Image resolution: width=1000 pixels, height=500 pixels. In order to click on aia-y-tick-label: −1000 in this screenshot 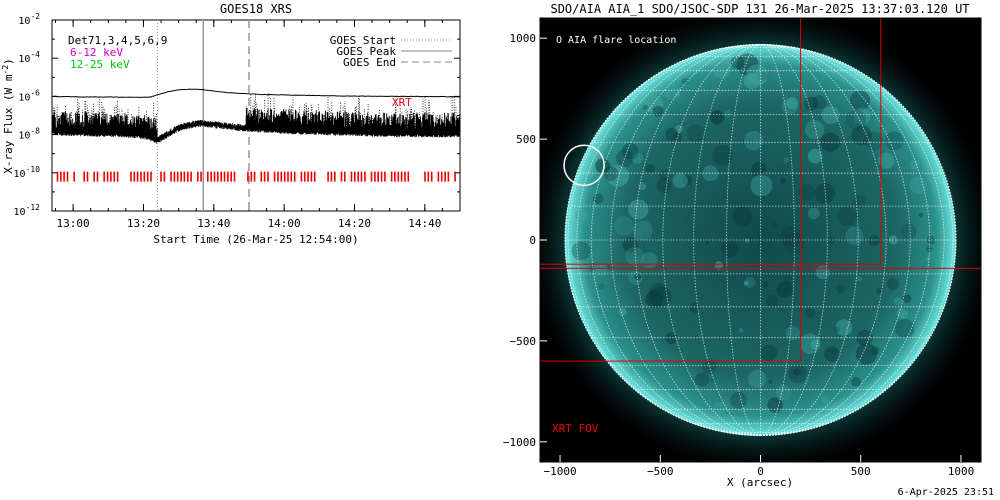, I will do `click(519, 442)`.